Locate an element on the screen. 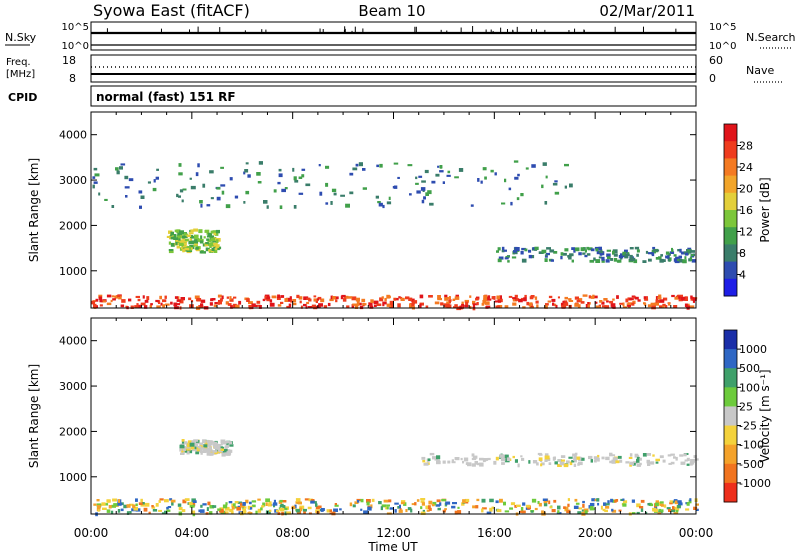 This screenshot has height=554, width=800. colorbar-tick-label: 20 is located at coordinates (746, 189).